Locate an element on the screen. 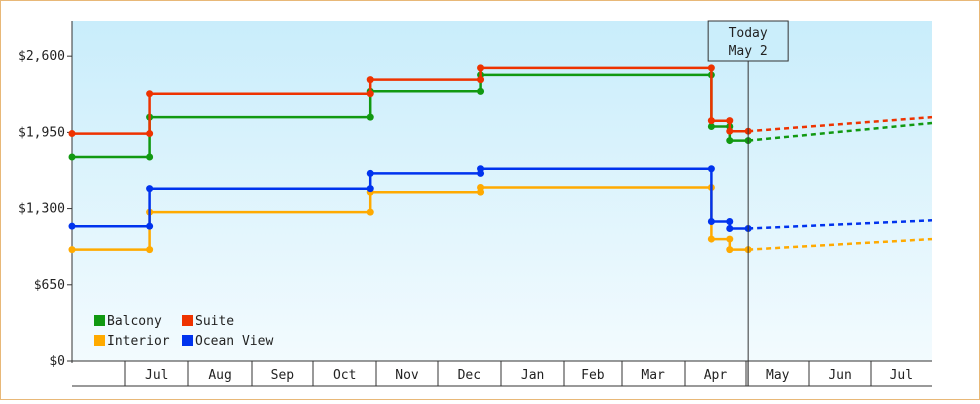 This screenshot has width=980, height=404. legend-item: Balcony is located at coordinates (128, 321).